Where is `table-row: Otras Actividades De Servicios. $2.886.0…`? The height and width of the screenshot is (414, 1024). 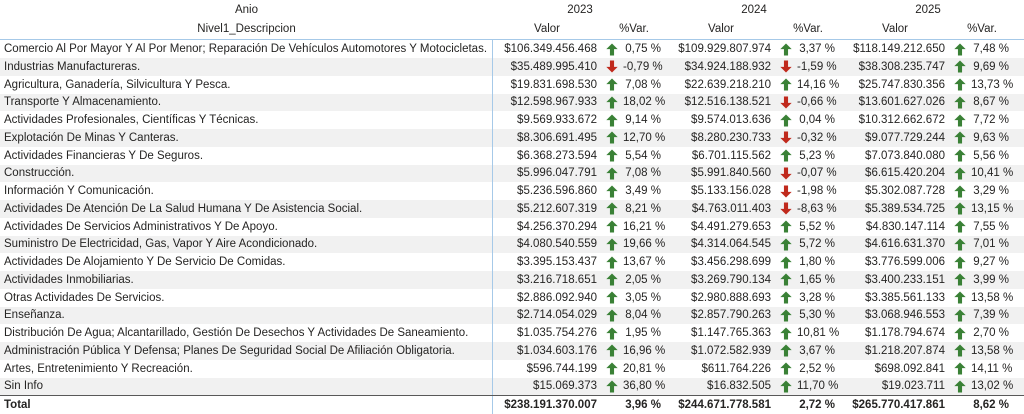
table-row: Otras Actividades De Servicios. $2.886.0… is located at coordinates (512, 297).